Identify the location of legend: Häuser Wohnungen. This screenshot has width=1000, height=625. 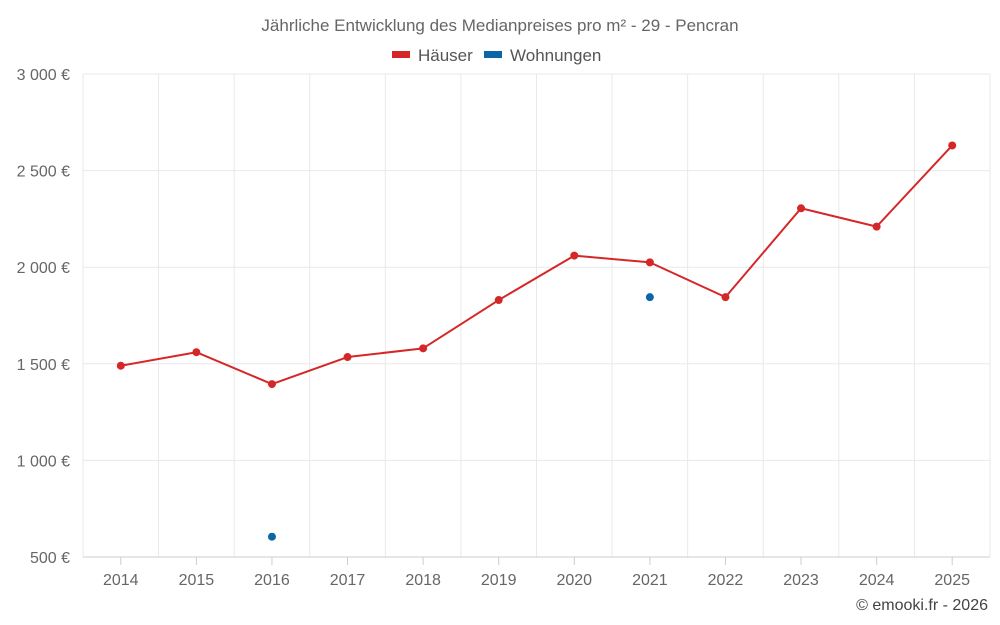
(496, 55).